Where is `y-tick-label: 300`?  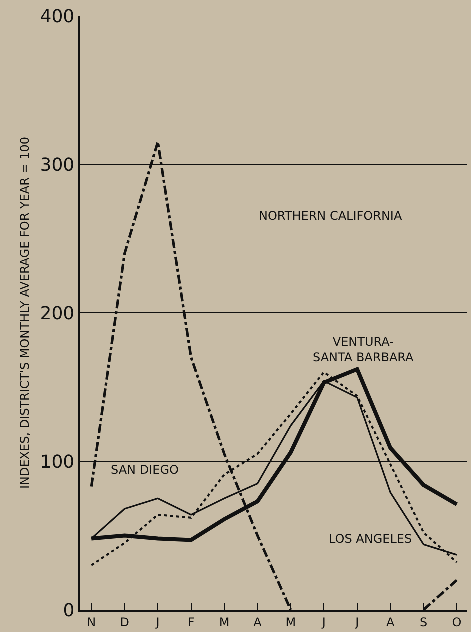
y-tick-label: 300 is located at coordinates (57, 165).